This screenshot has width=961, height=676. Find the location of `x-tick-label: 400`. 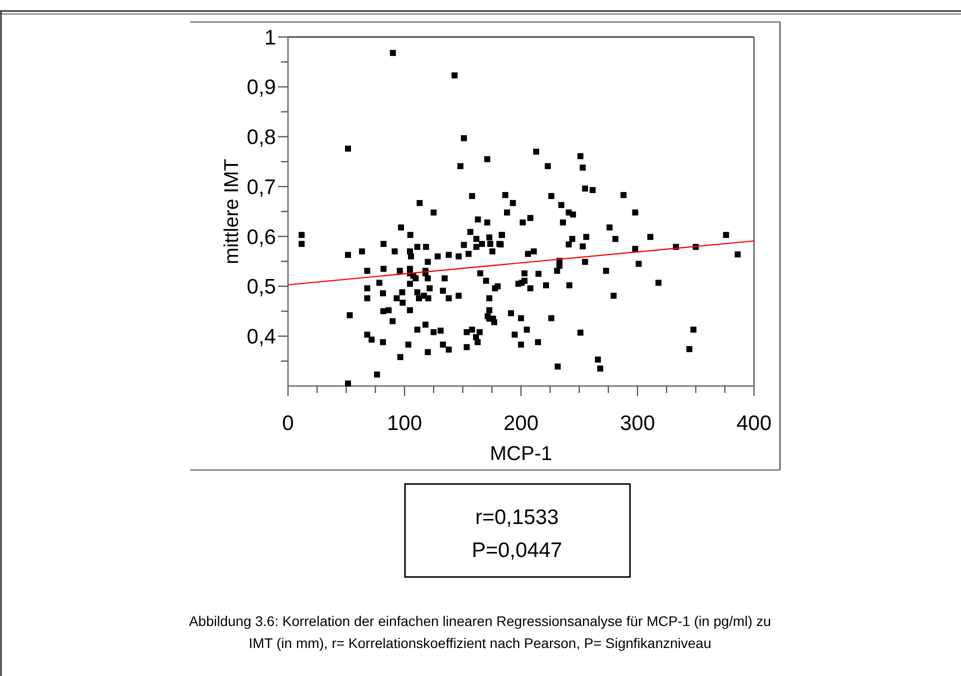

x-tick-label: 400 is located at coordinates (754, 423).